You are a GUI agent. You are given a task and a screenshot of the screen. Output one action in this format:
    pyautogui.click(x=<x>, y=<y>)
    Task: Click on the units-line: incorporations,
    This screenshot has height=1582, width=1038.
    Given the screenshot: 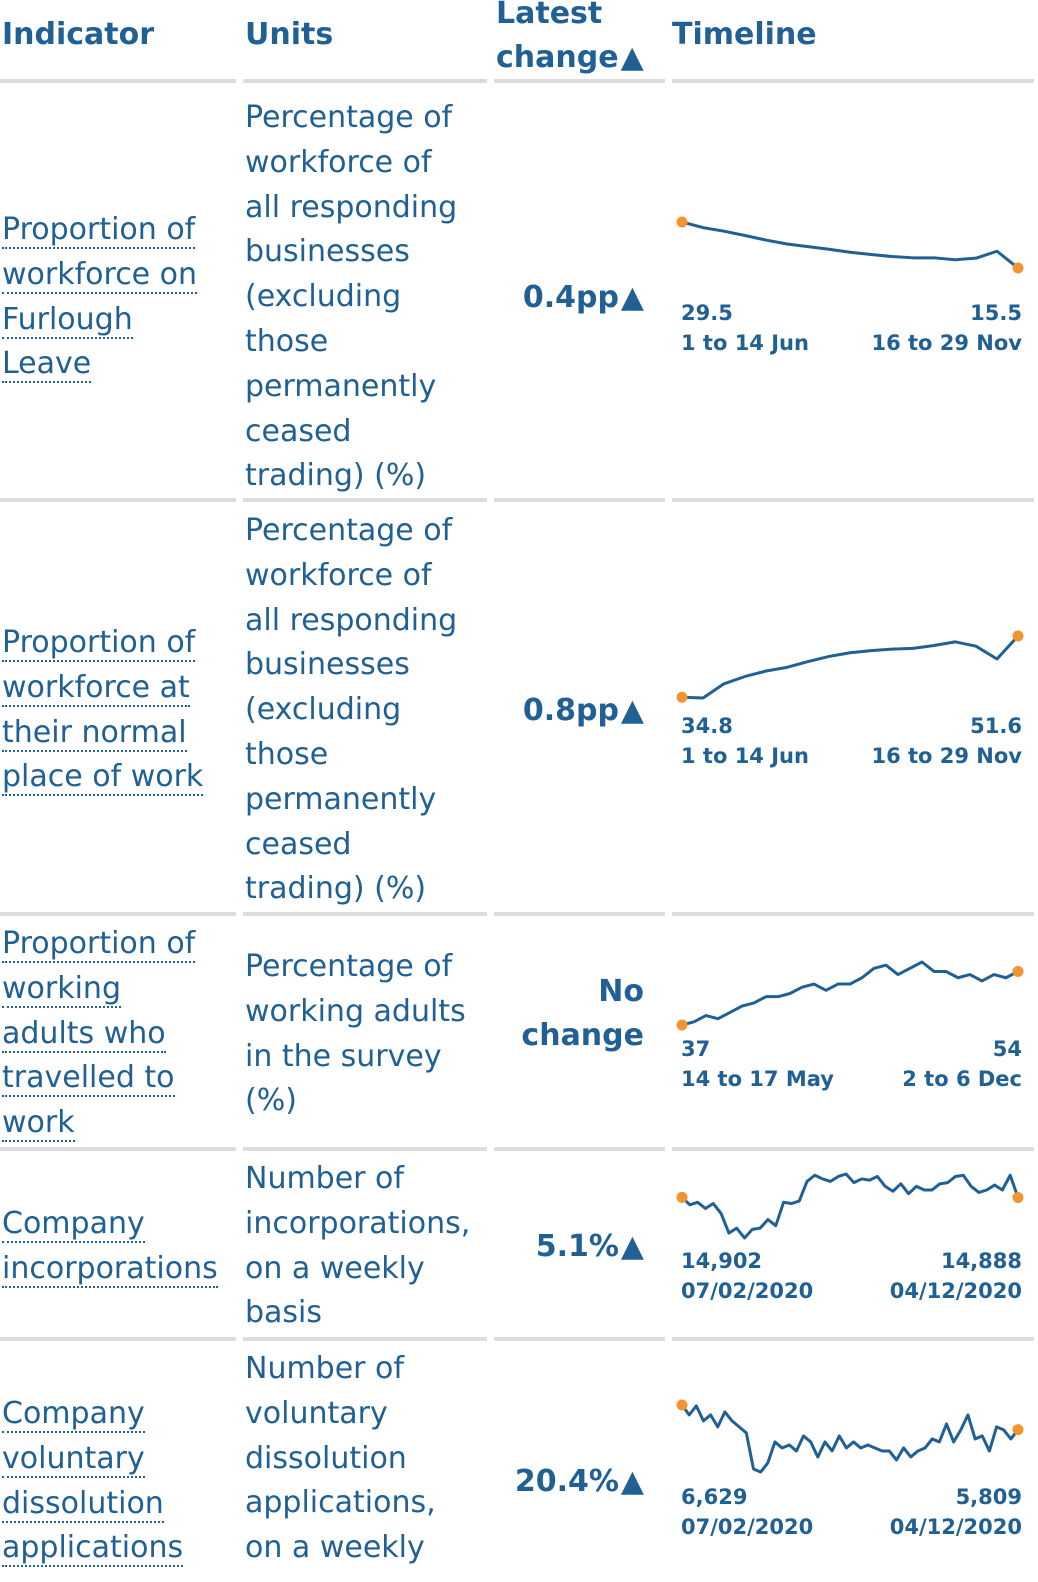 What is the action you would take?
    pyautogui.click(x=358, y=1223)
    